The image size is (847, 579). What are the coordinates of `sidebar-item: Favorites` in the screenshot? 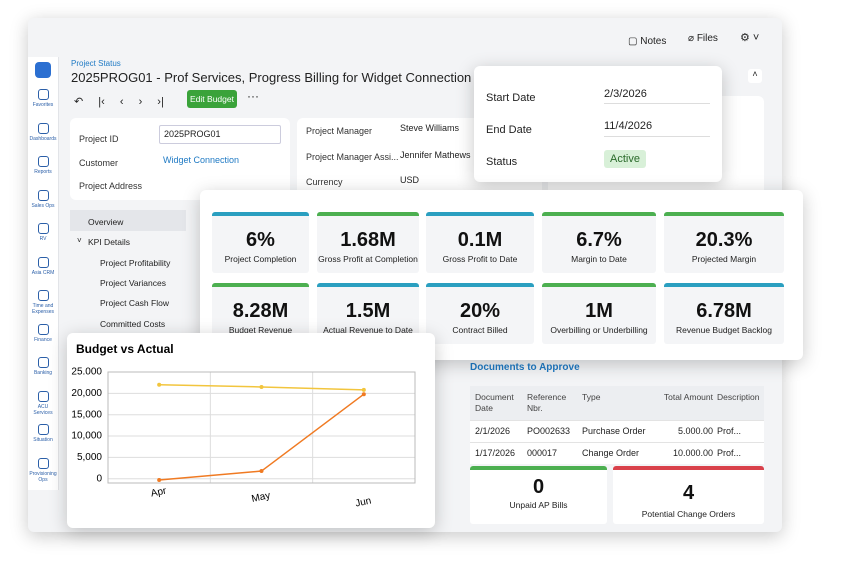 It's located at (43, 98).